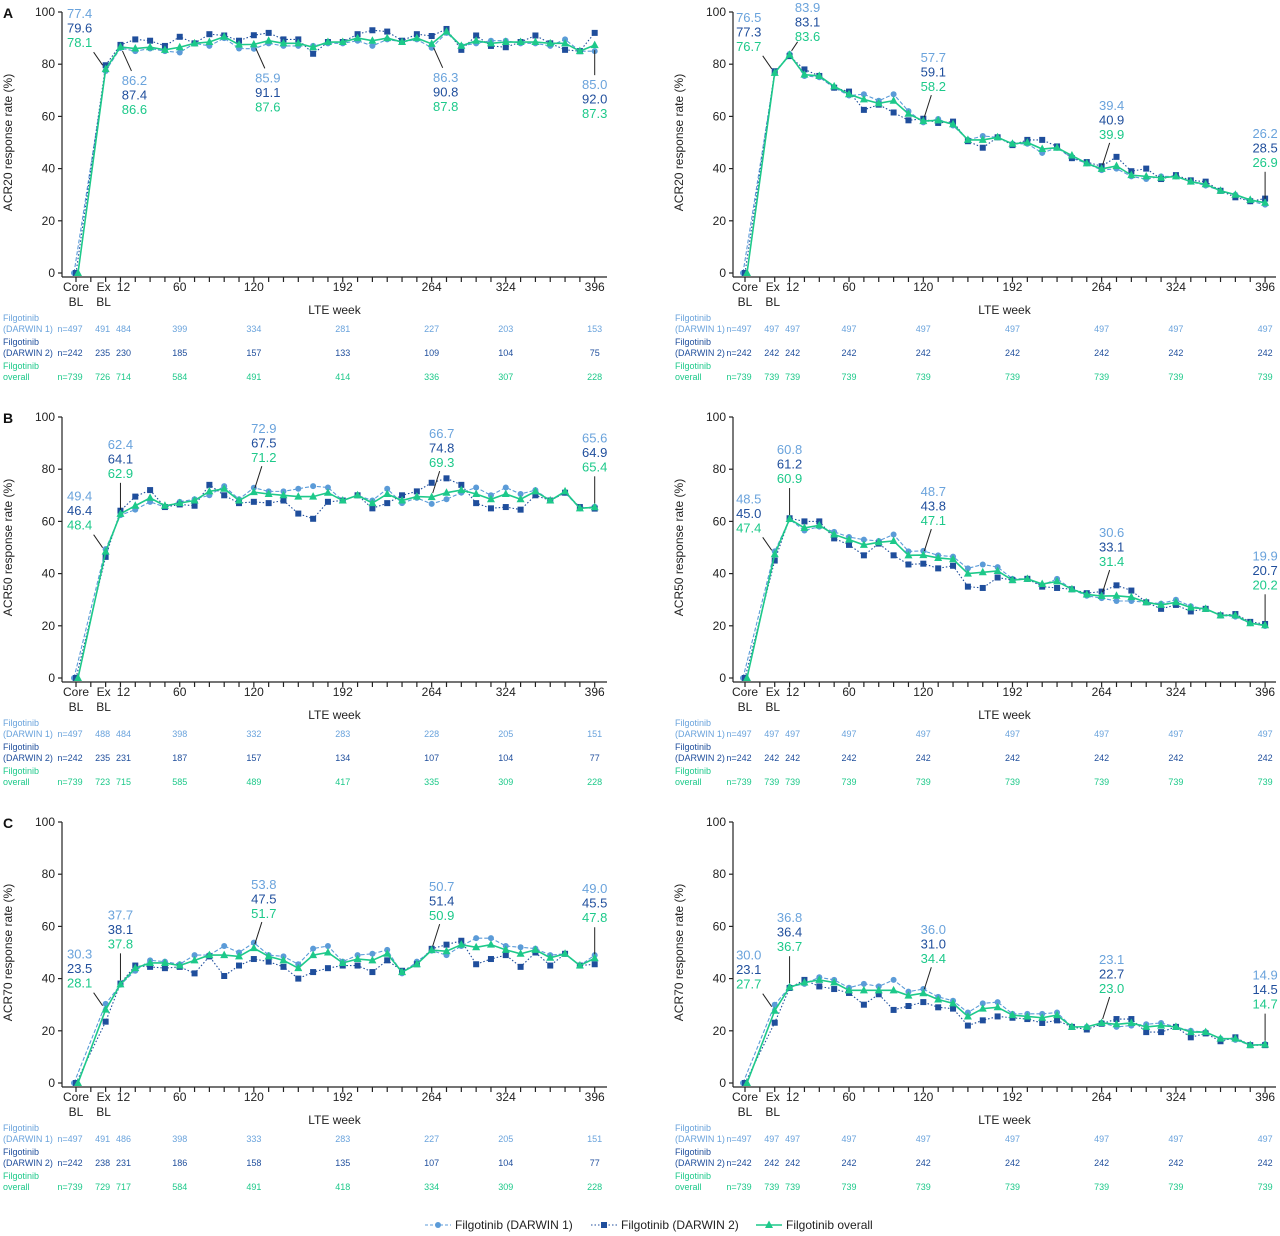 The height and width of the screenshot is (1236, 1280). Describe the element at coordinates (688, 377) in the screenshot. I see `n-row-label: overall` at that location.